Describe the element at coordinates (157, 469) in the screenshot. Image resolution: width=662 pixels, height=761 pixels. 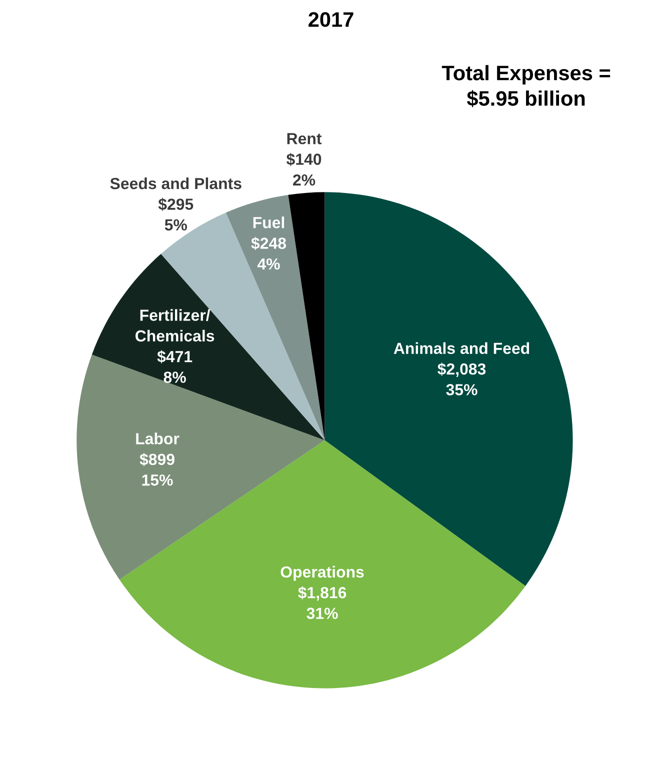
I see `data-label: $899 15%` at that location.